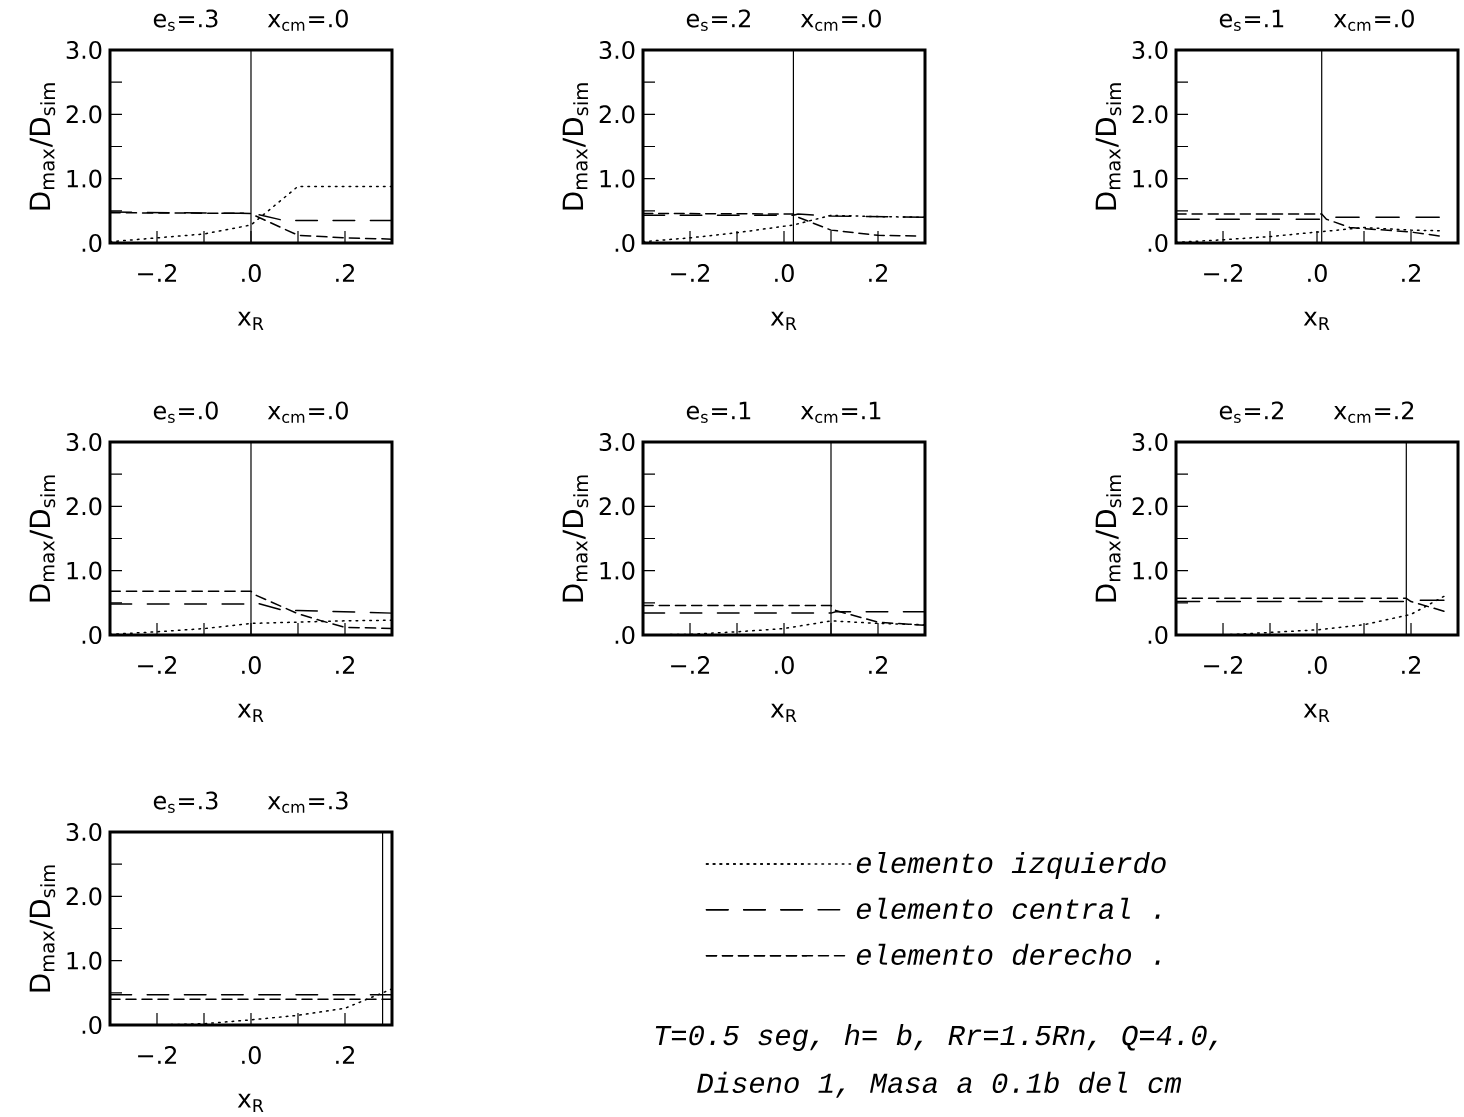  What do you see at coordinates (250, 802) in the screenshot?
I see `chart-title: e$_{s}$=.3 x$_{cm}$=.3` at bounding box center [250, 802].